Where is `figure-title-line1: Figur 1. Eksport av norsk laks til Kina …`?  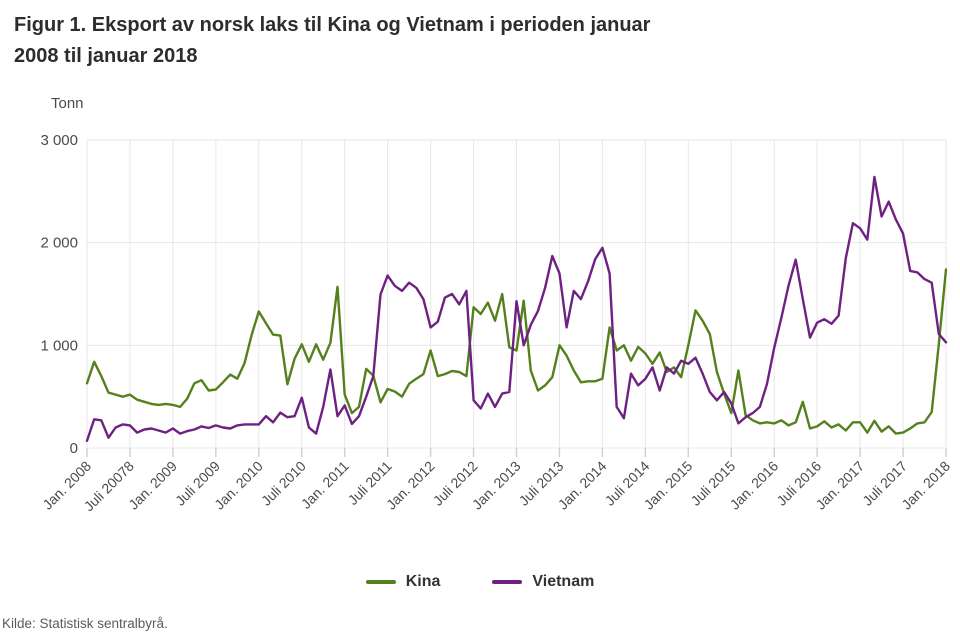
figure-title-line1: Figur 1. Eksport av norsk laks til Kina … is located at coordinates (332, 25).